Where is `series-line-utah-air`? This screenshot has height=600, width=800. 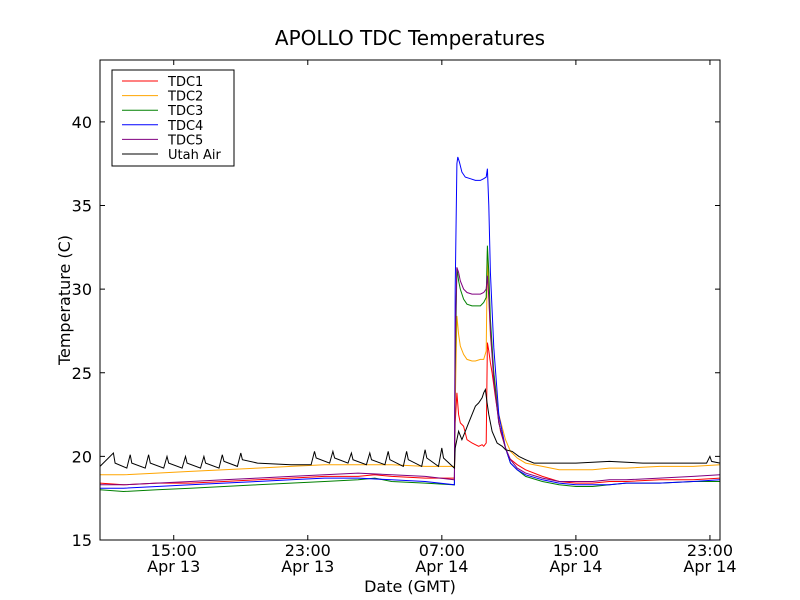 series-line-utah-air is located at coordinates (410, 428).